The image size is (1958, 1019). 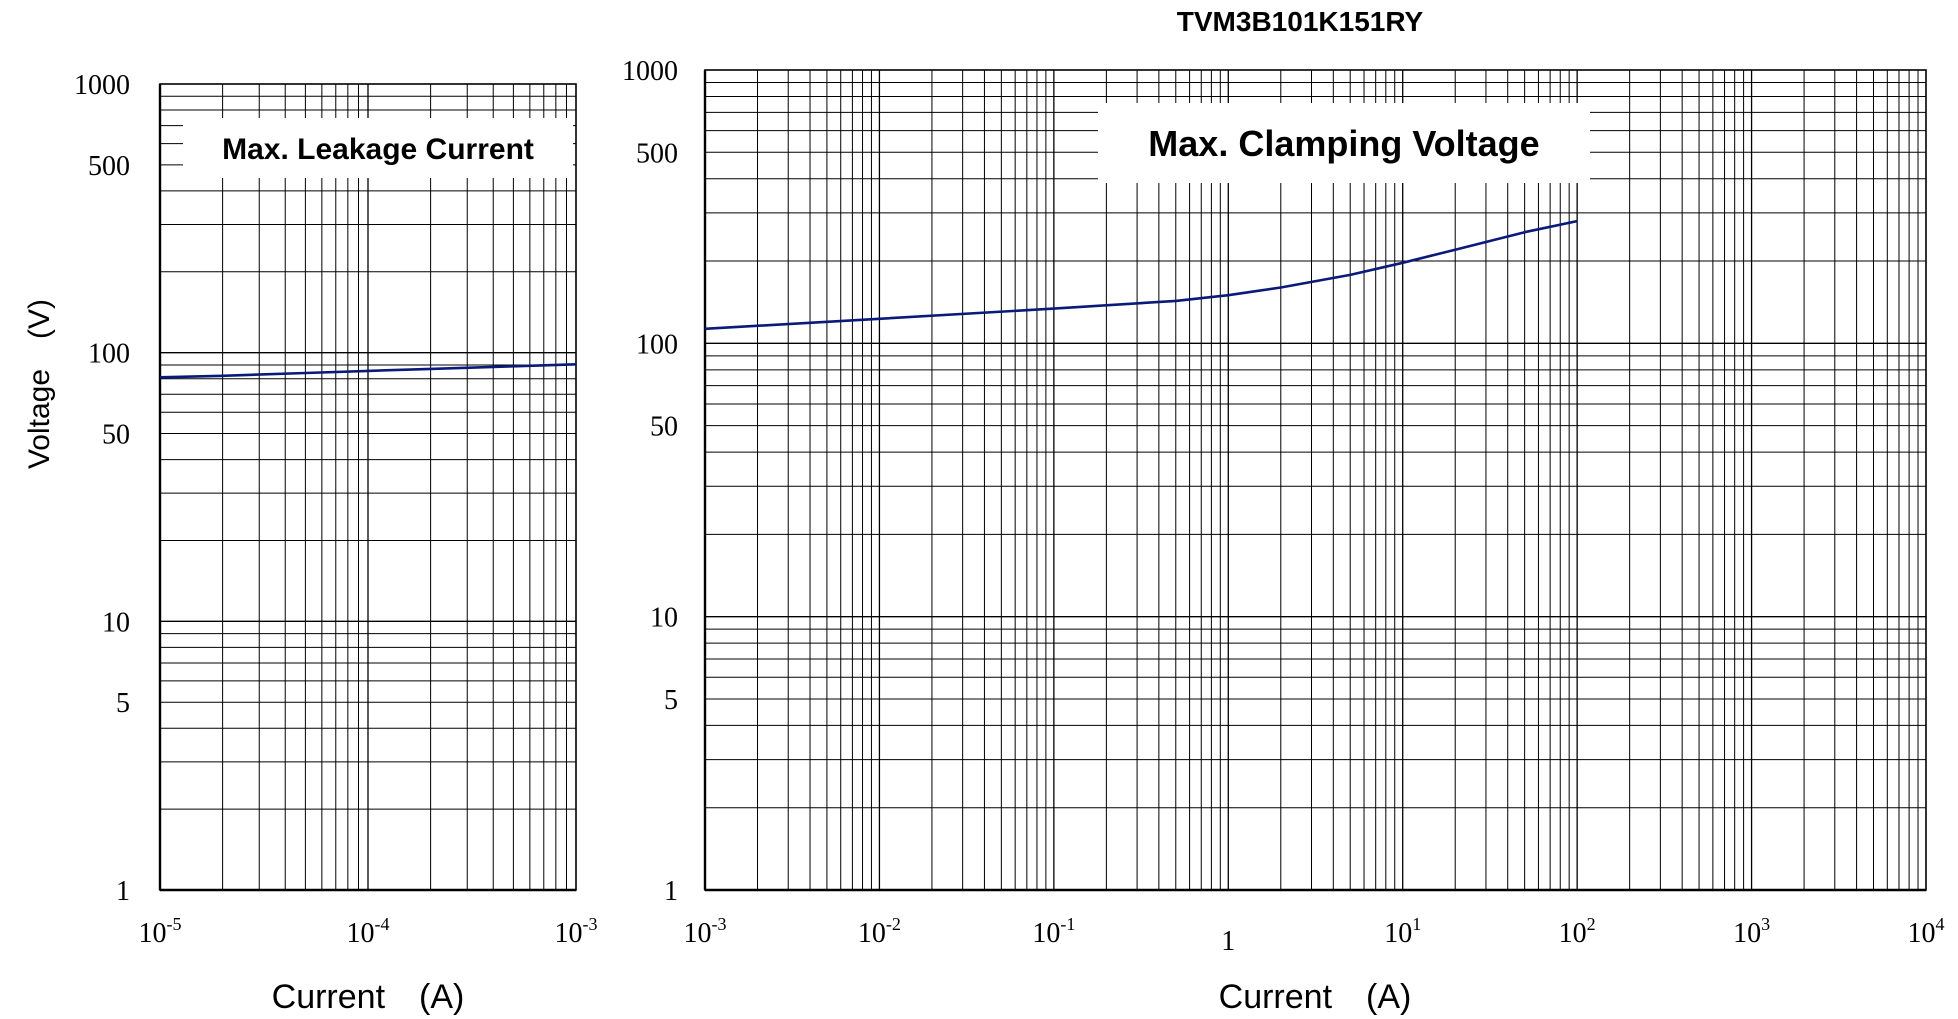 I want to click on x-tick-label: 10², so click(x=1577, y=931).